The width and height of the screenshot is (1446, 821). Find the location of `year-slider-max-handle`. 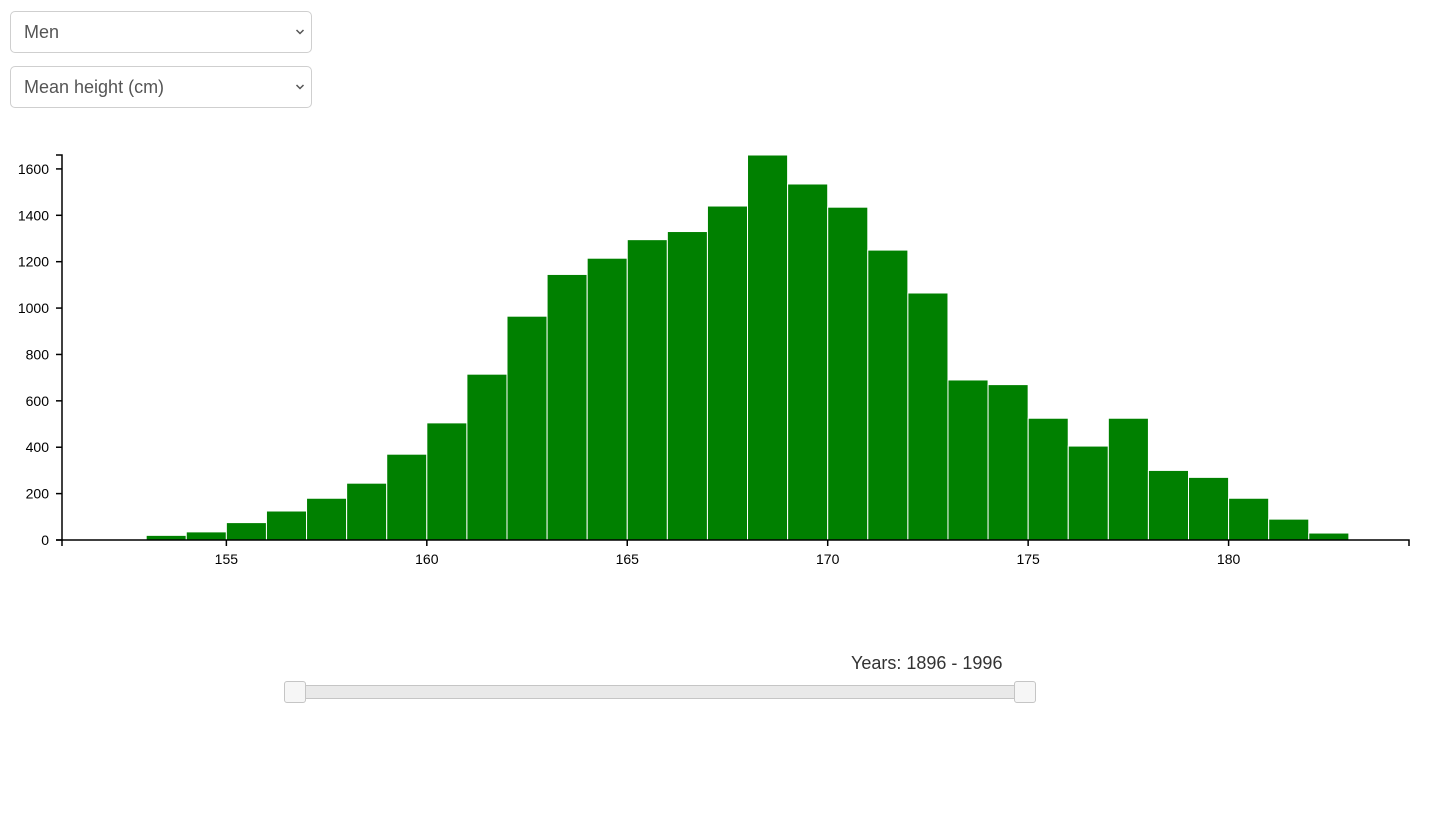

year-slider-max-handle is located at coordinates (1025, 692).